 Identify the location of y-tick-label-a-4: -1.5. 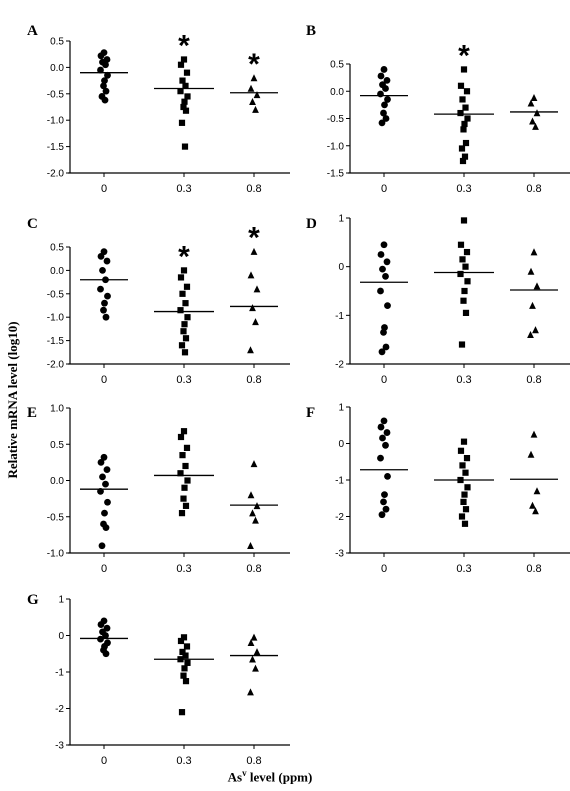
(56, 147).